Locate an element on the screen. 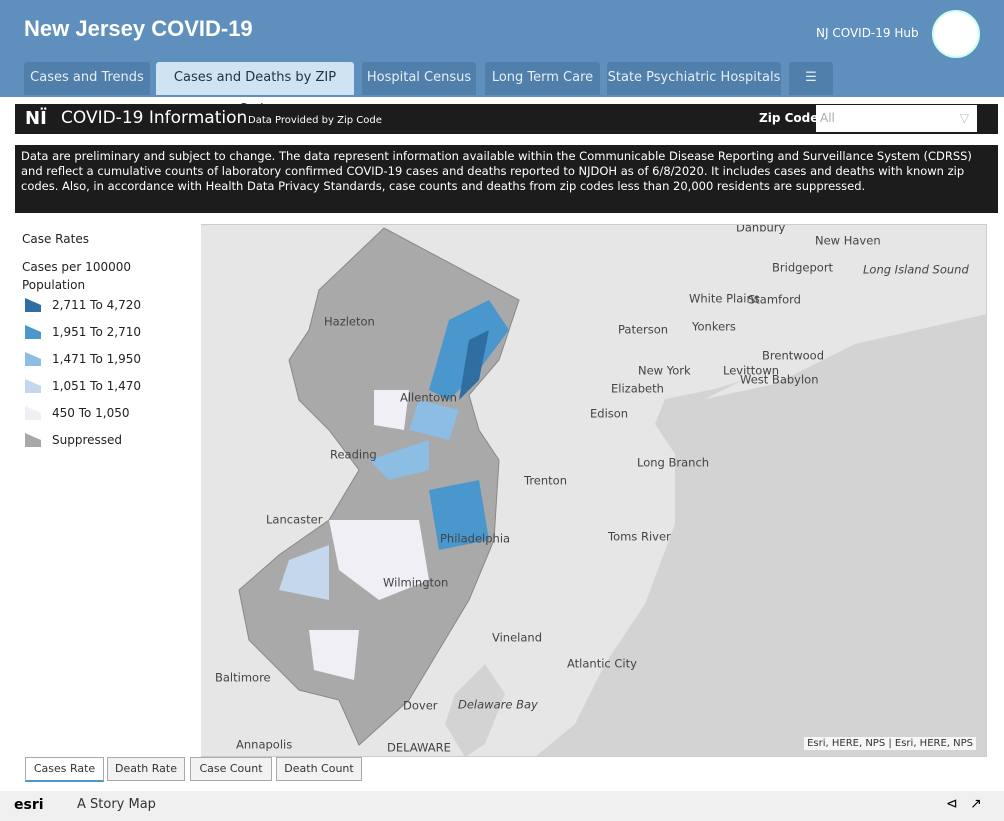 Image resolution: width=1004 pixels, height=821 pixels. map-label: Dover is located at coordinates (420, 706).